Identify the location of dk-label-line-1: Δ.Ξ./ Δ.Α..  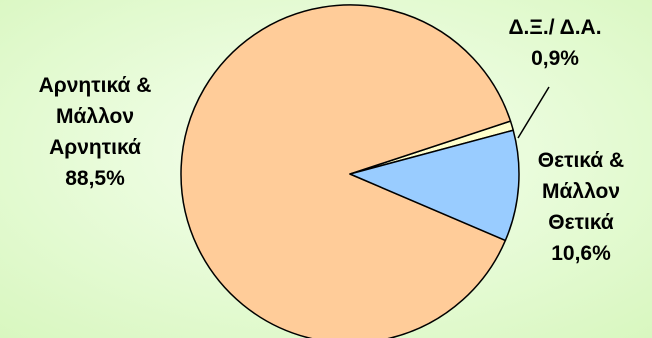
(555, 27).